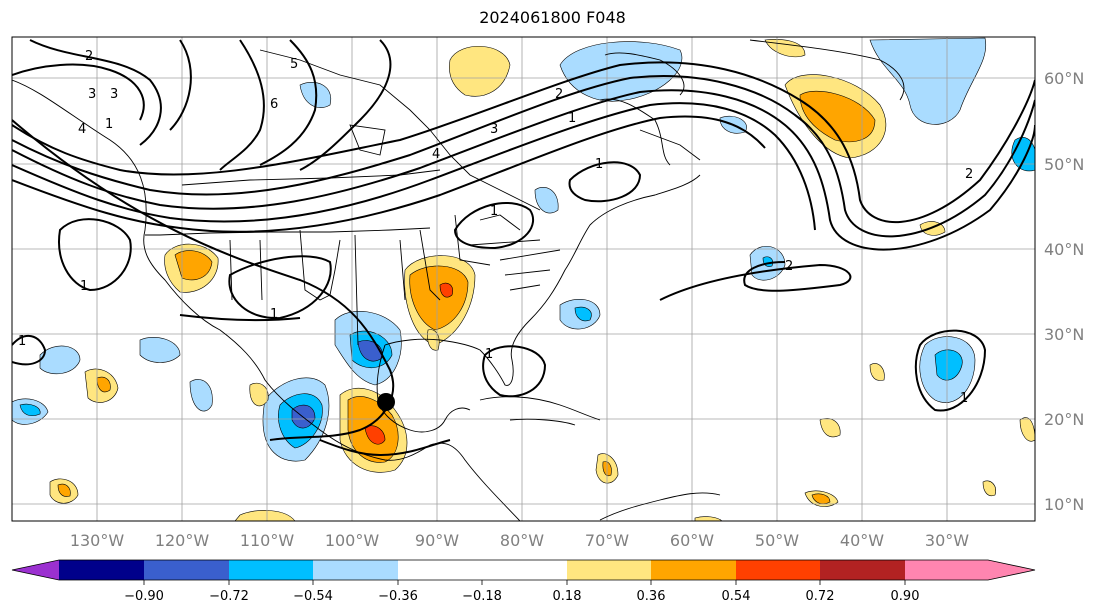  What do you see at coordinates (552, 17) in the screenshot?
I see `map-title: 2024061800 F048` at bounding box center [552, 17].